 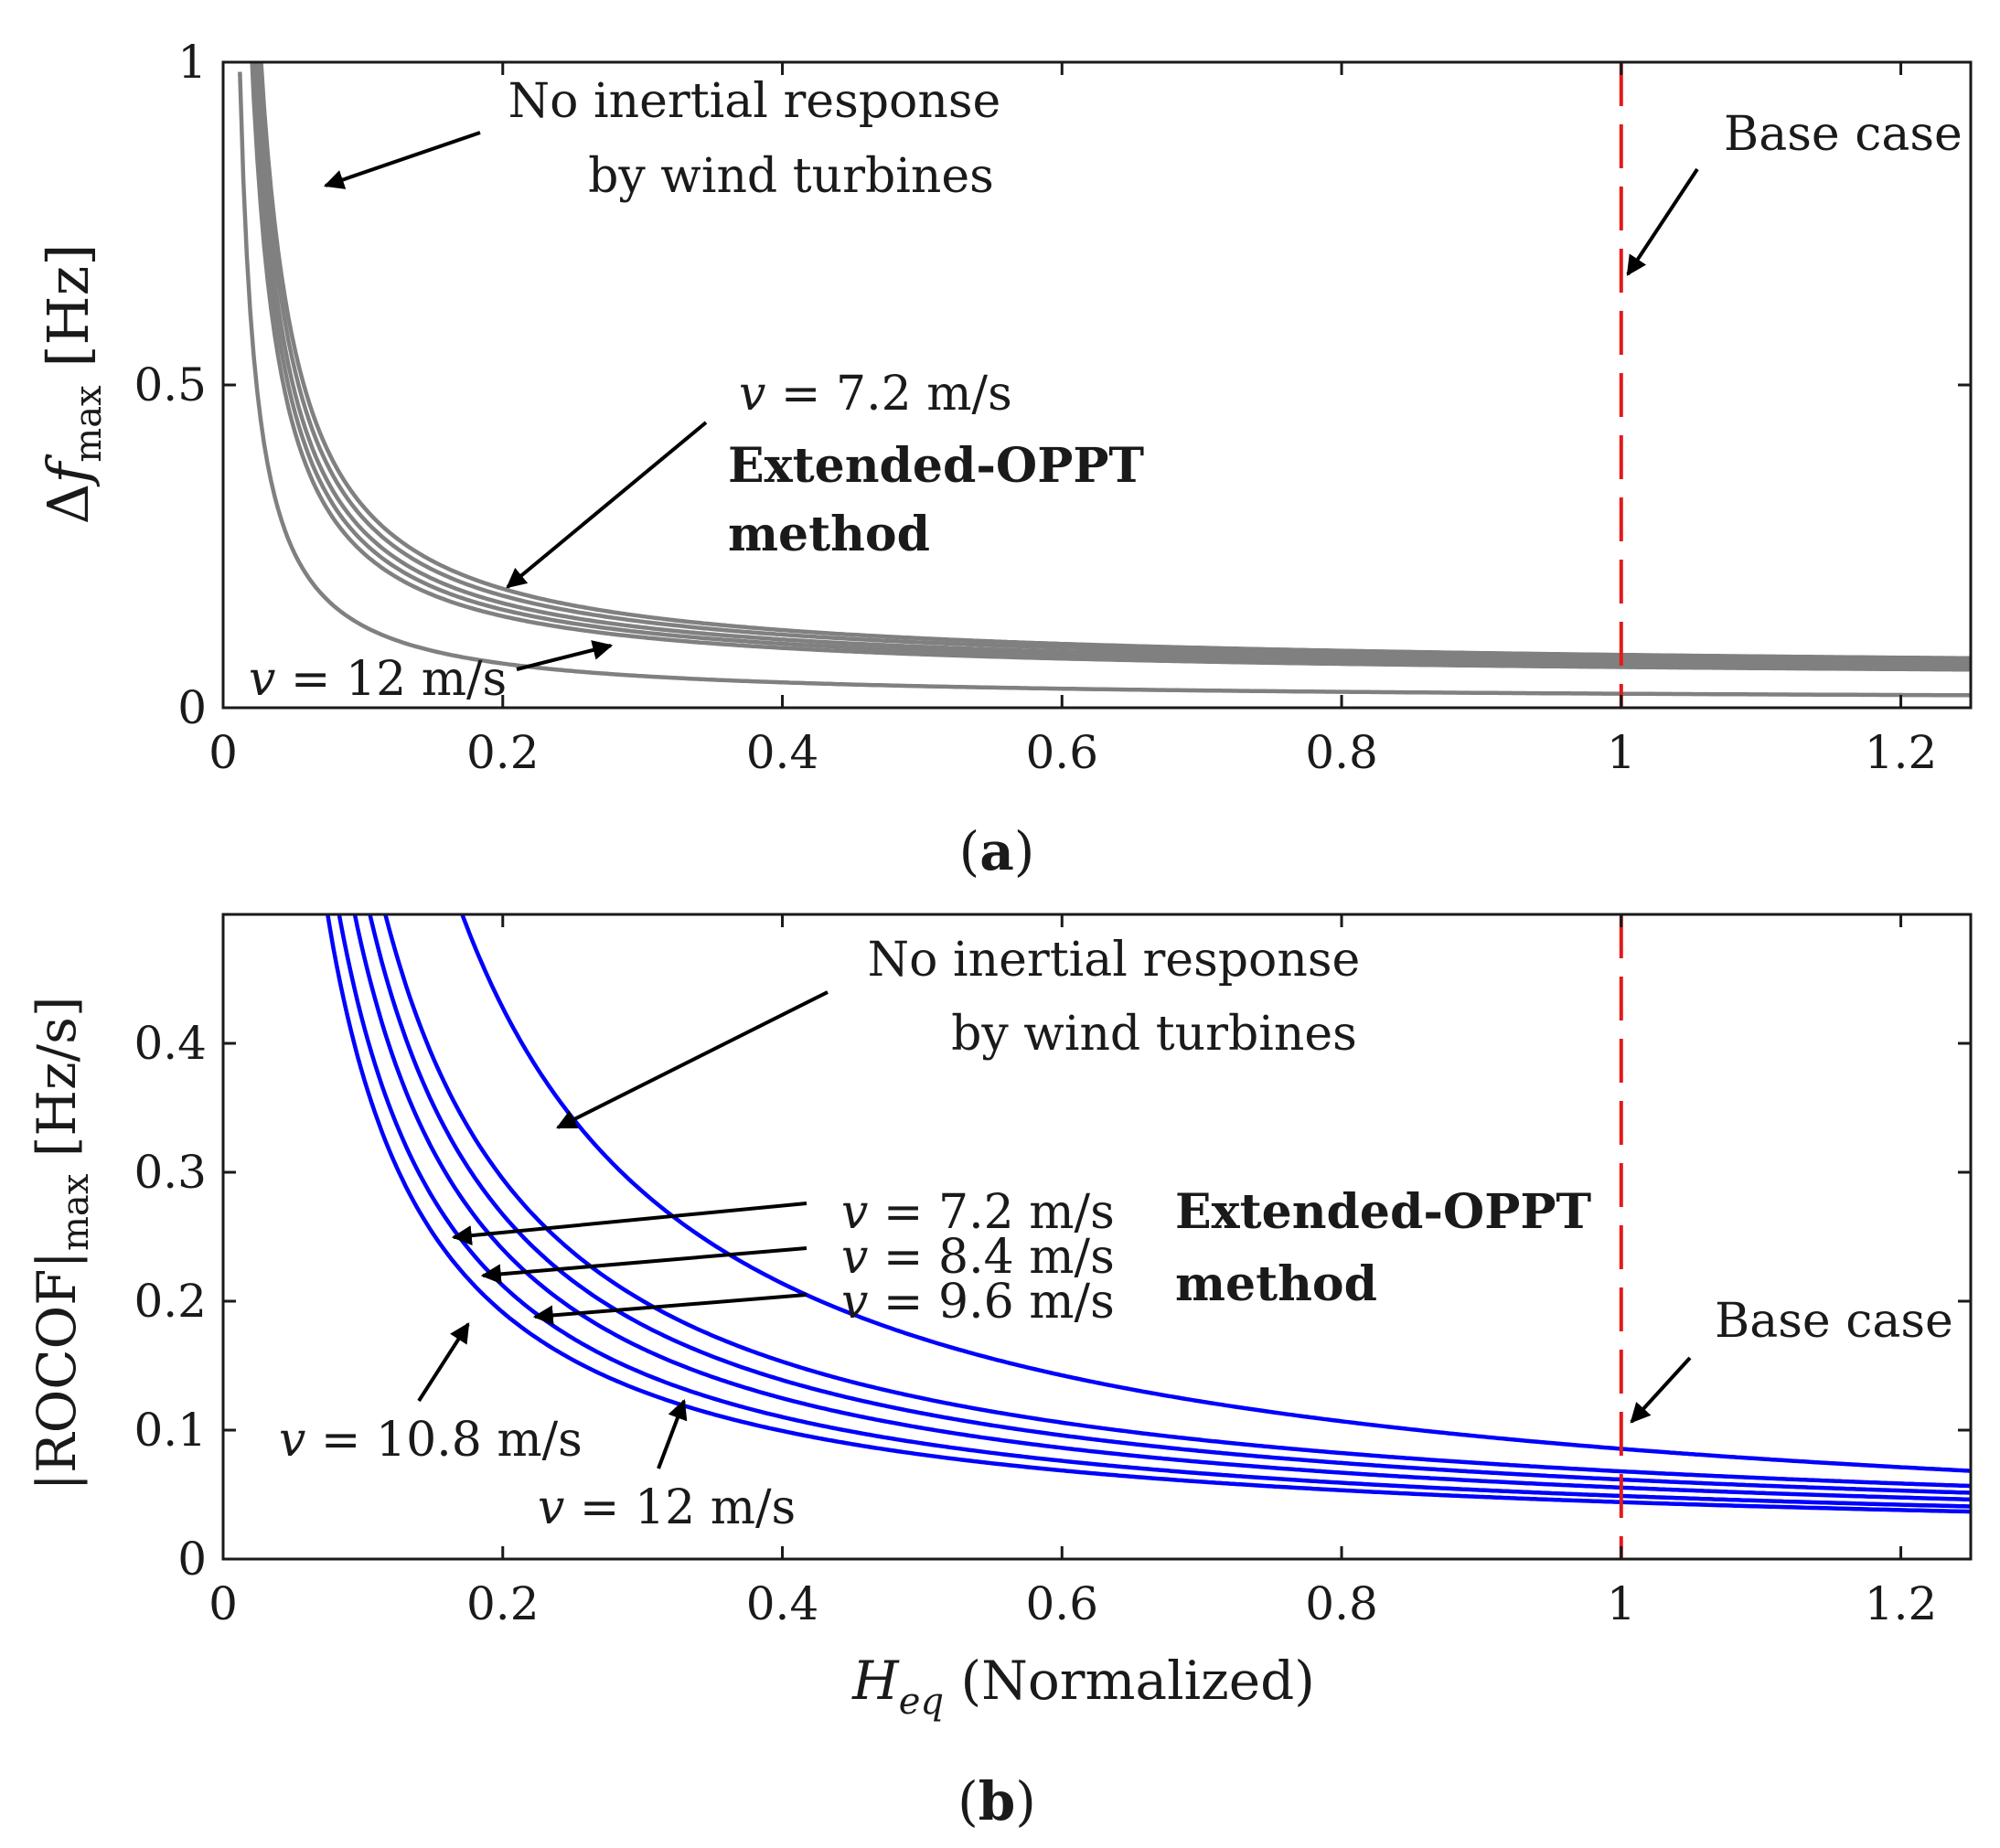 What do you see at coordinates (643, 1265) in the screenshot?
I see `arrow-v84-b` at bounding box center [643, 1265].